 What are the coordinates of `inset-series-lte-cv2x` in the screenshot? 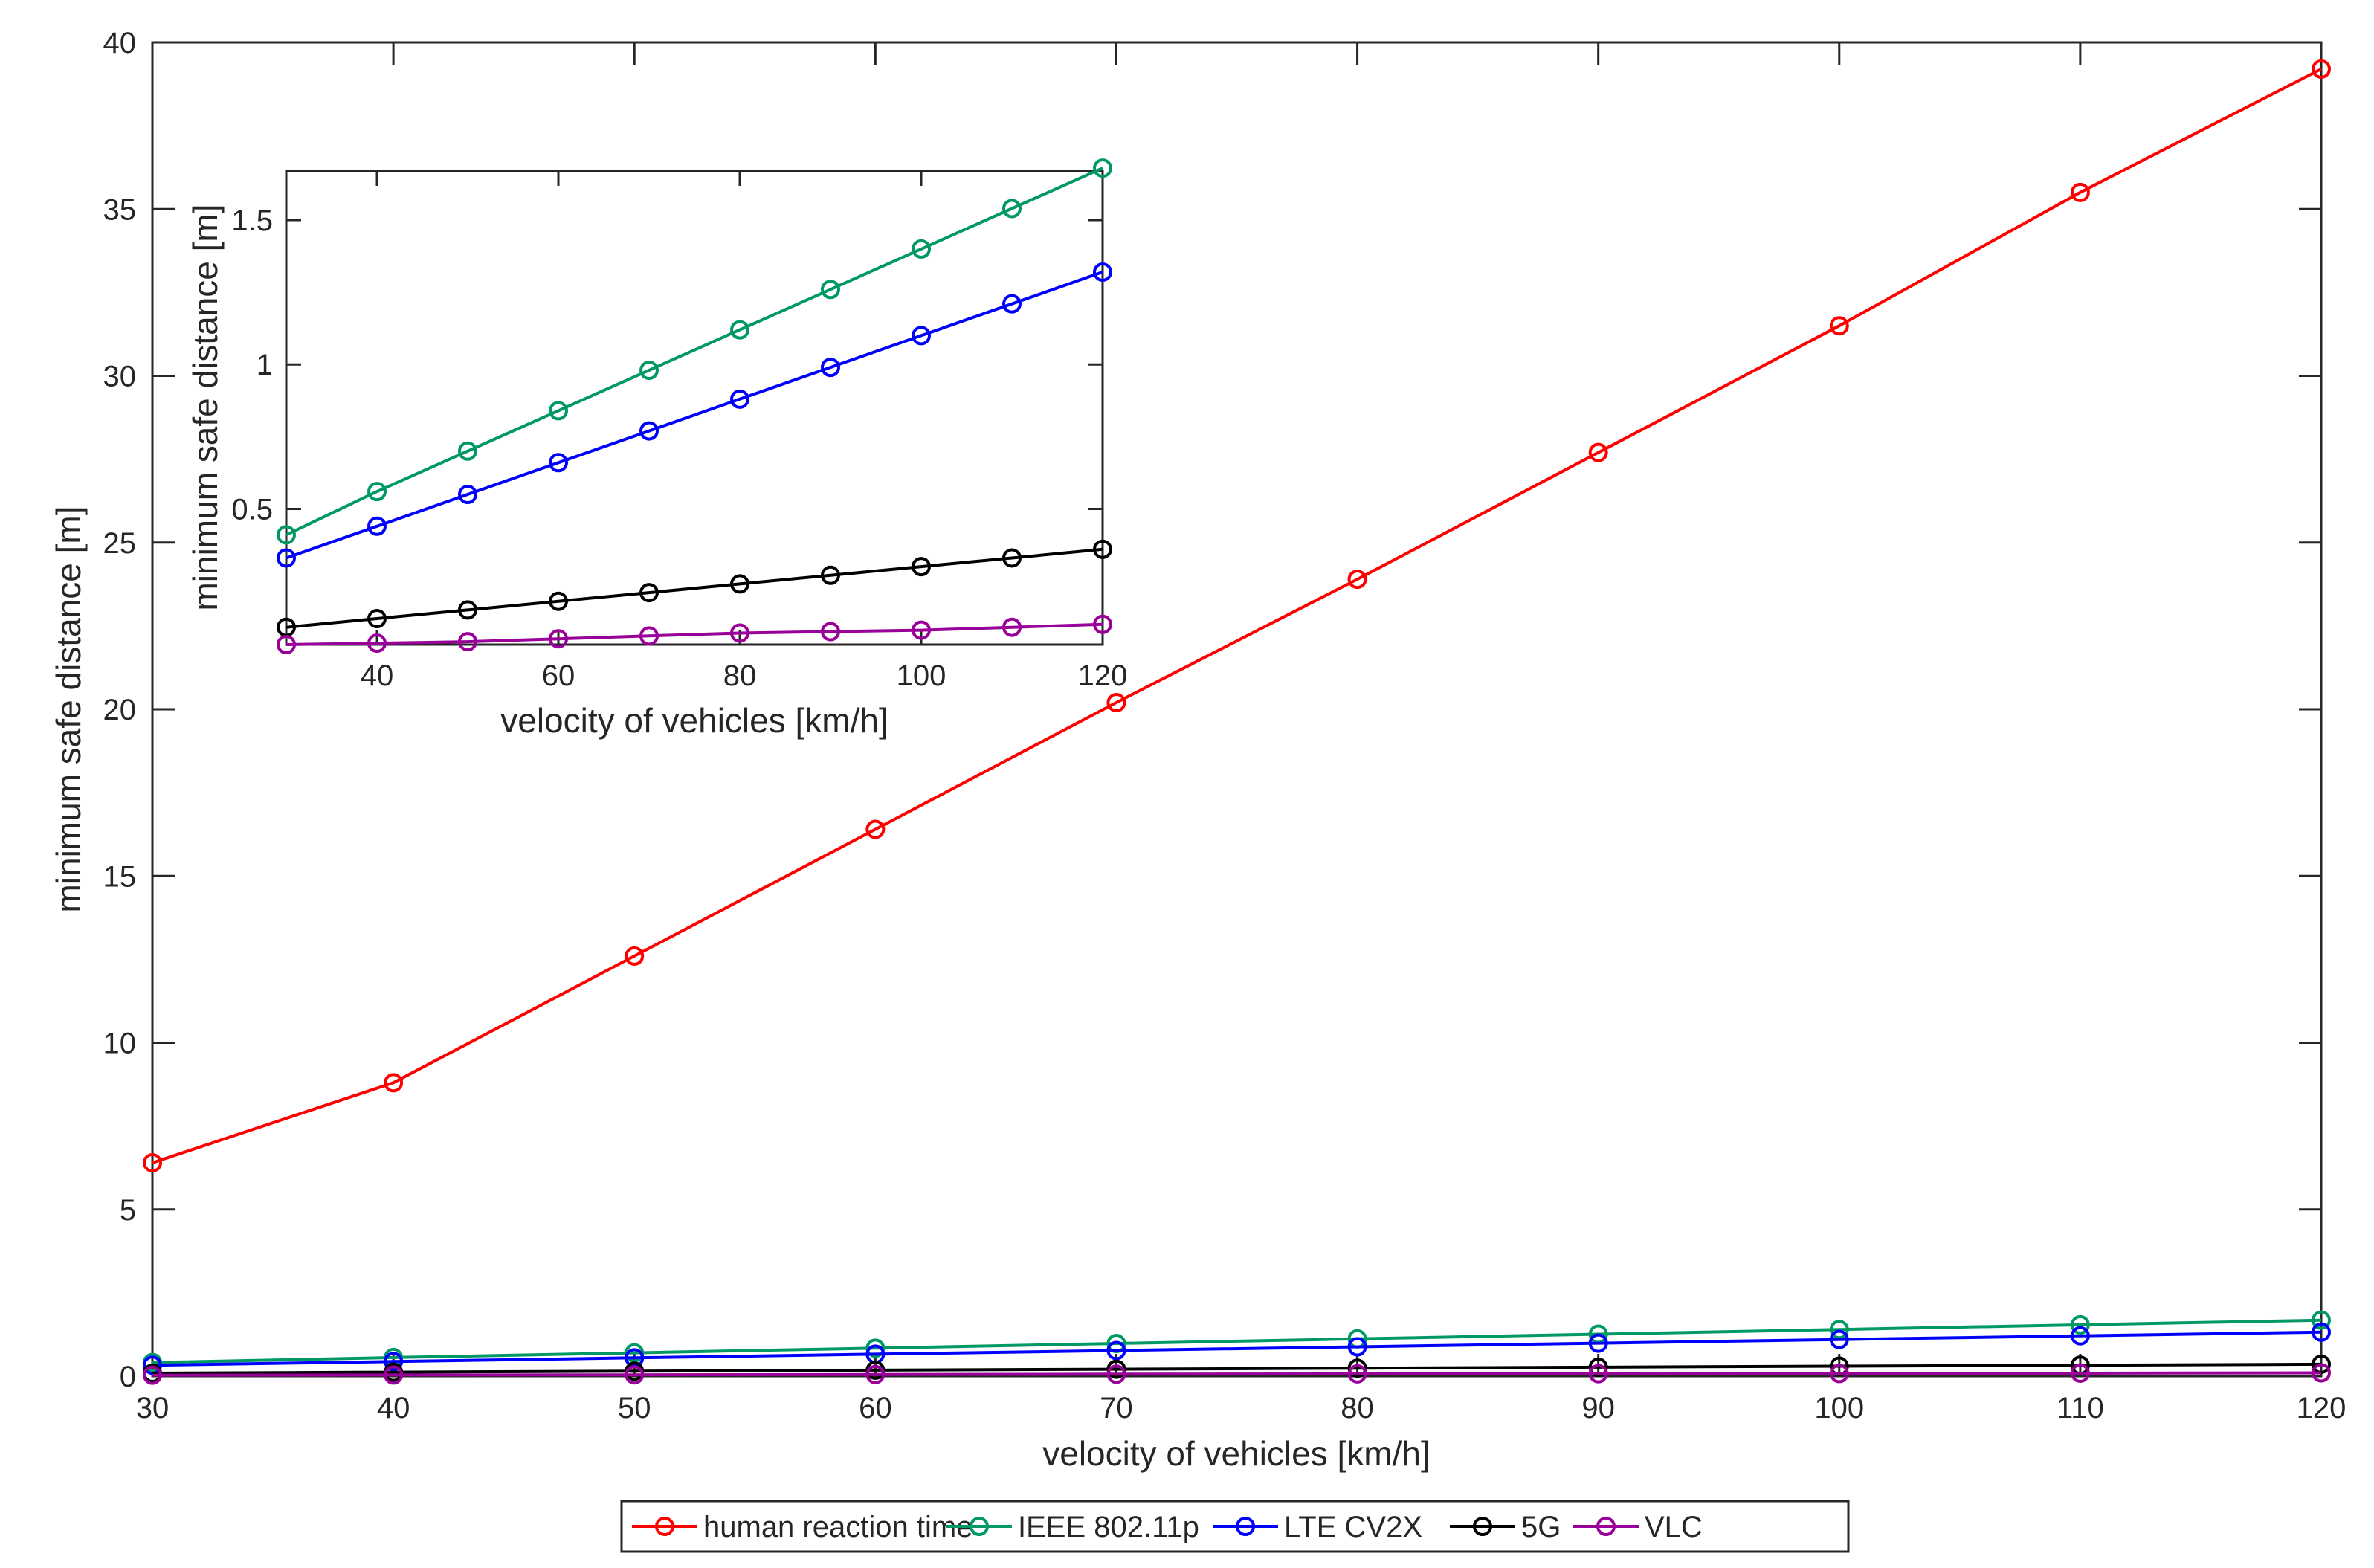 It's located at (694, 415).